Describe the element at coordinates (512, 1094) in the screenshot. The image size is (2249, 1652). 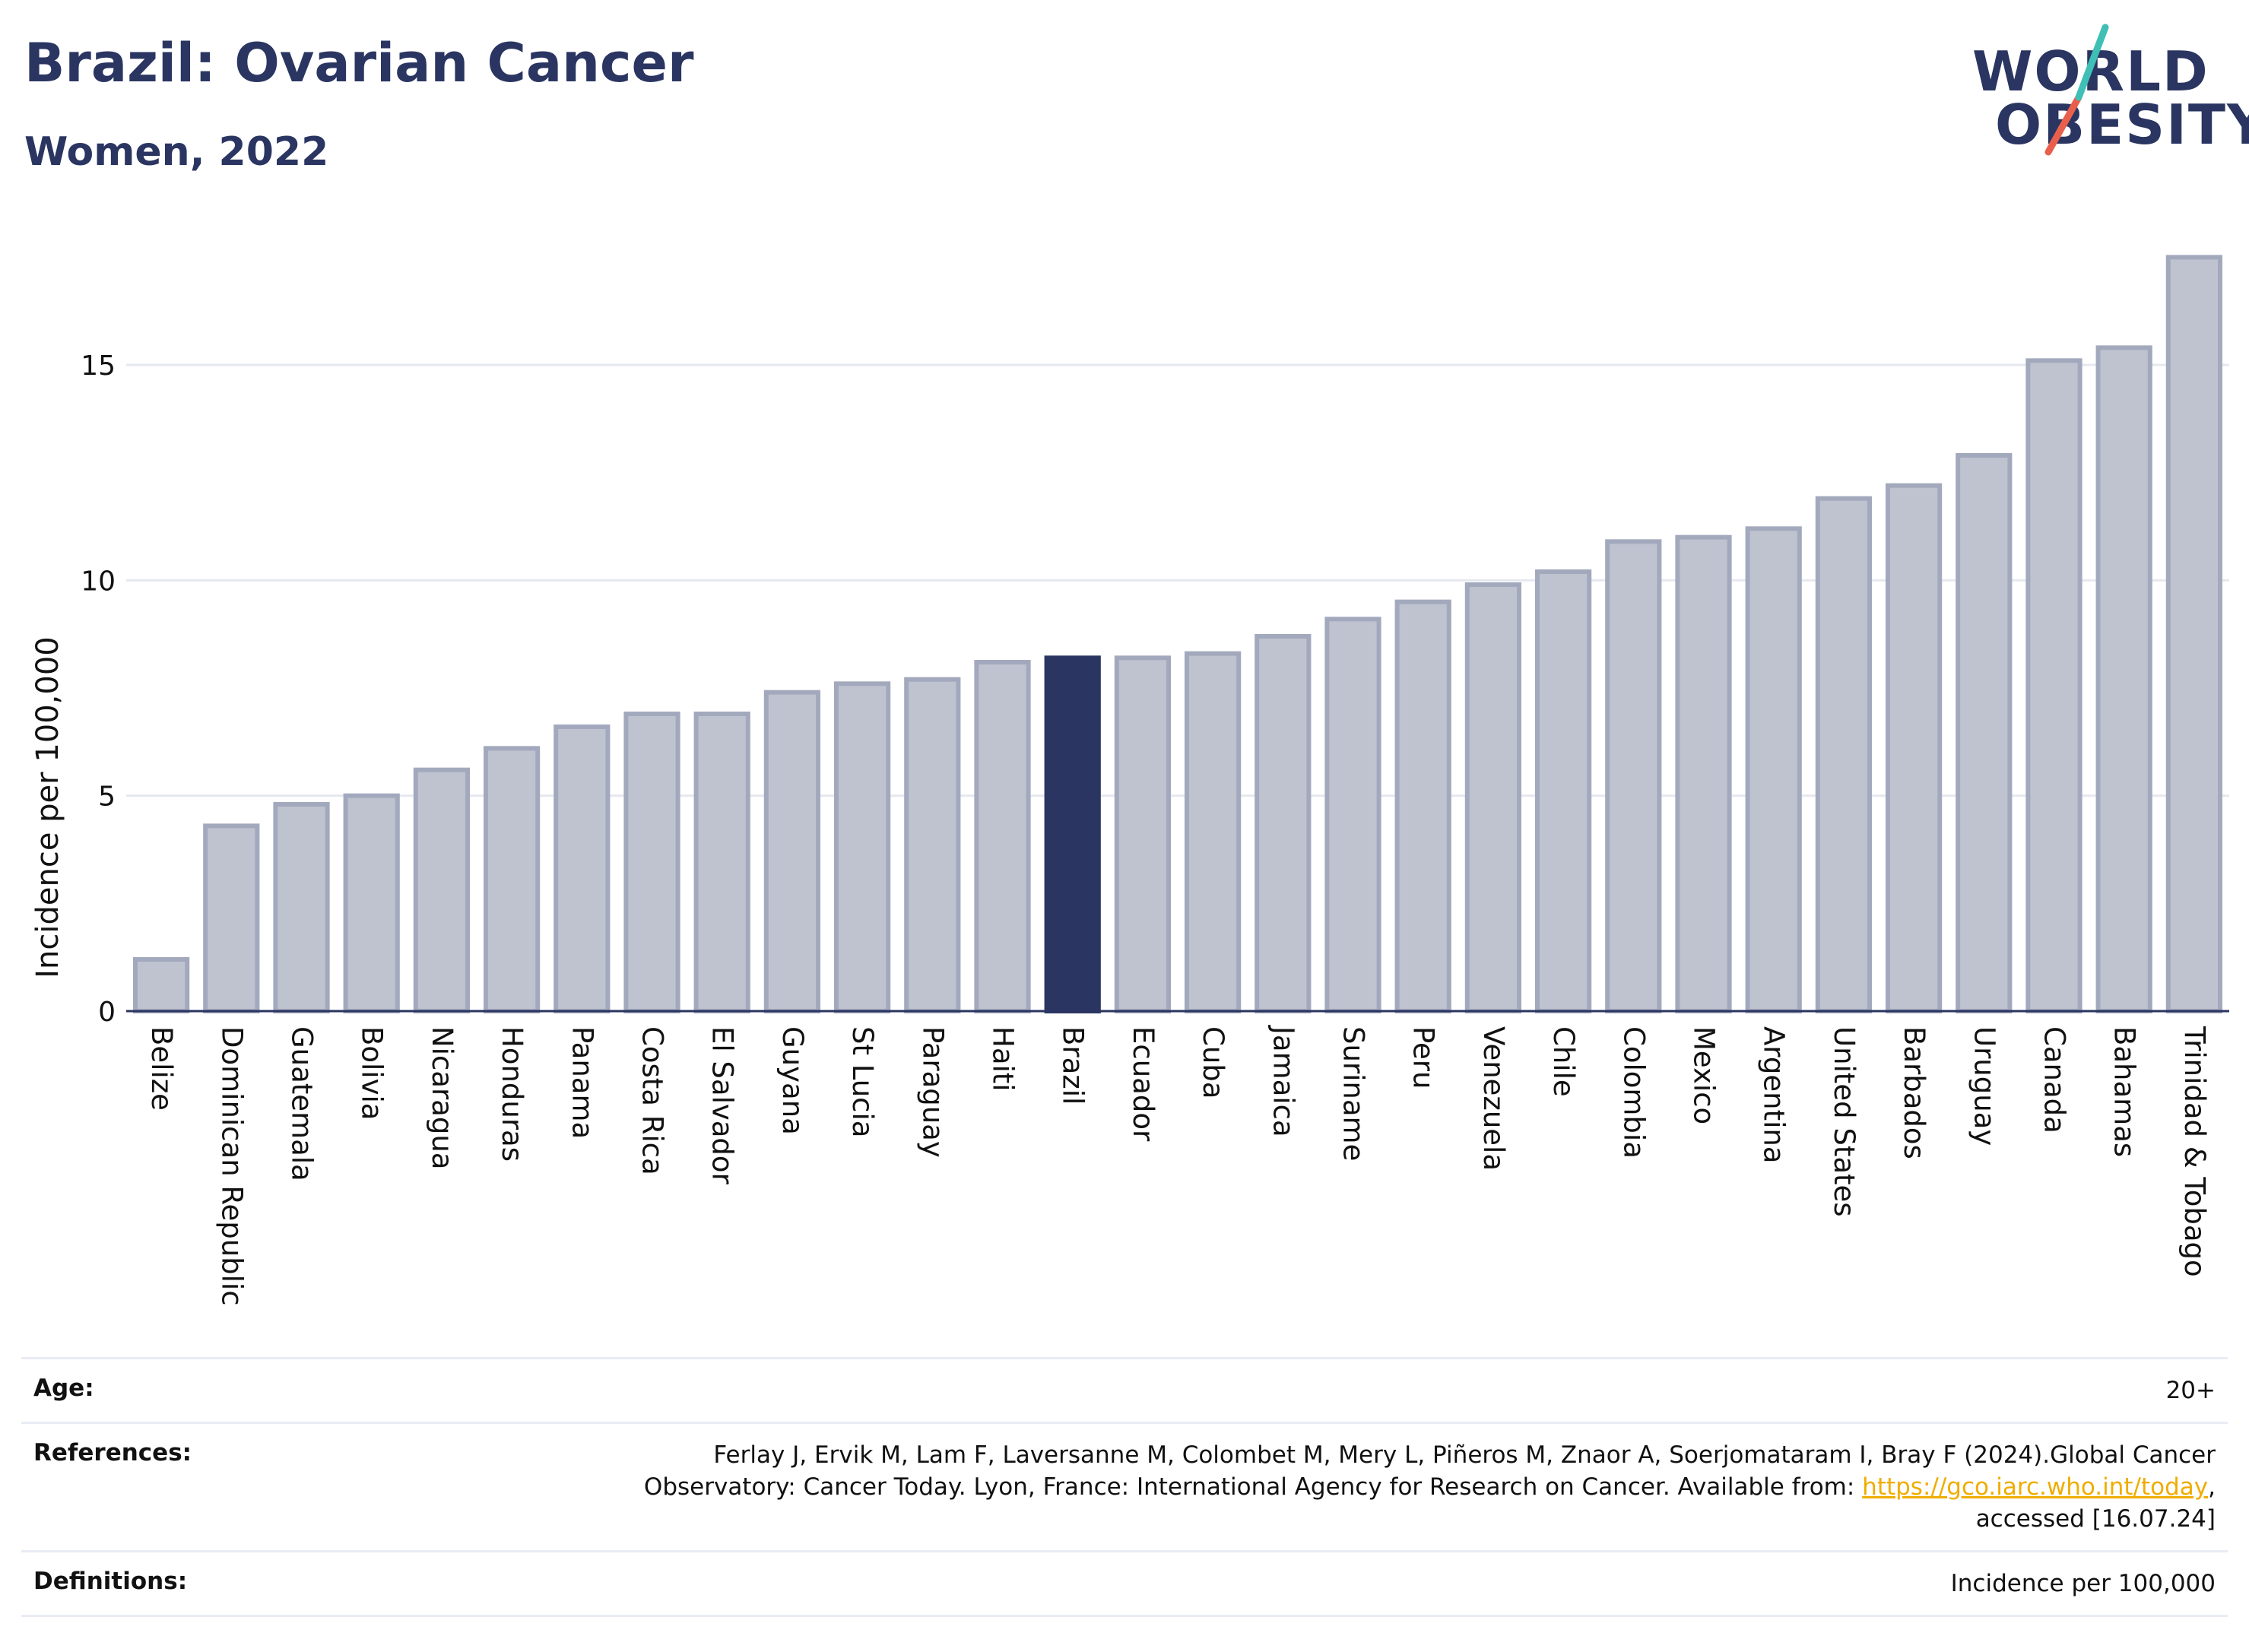
I see `x-tick-label: Honduras` at that location.